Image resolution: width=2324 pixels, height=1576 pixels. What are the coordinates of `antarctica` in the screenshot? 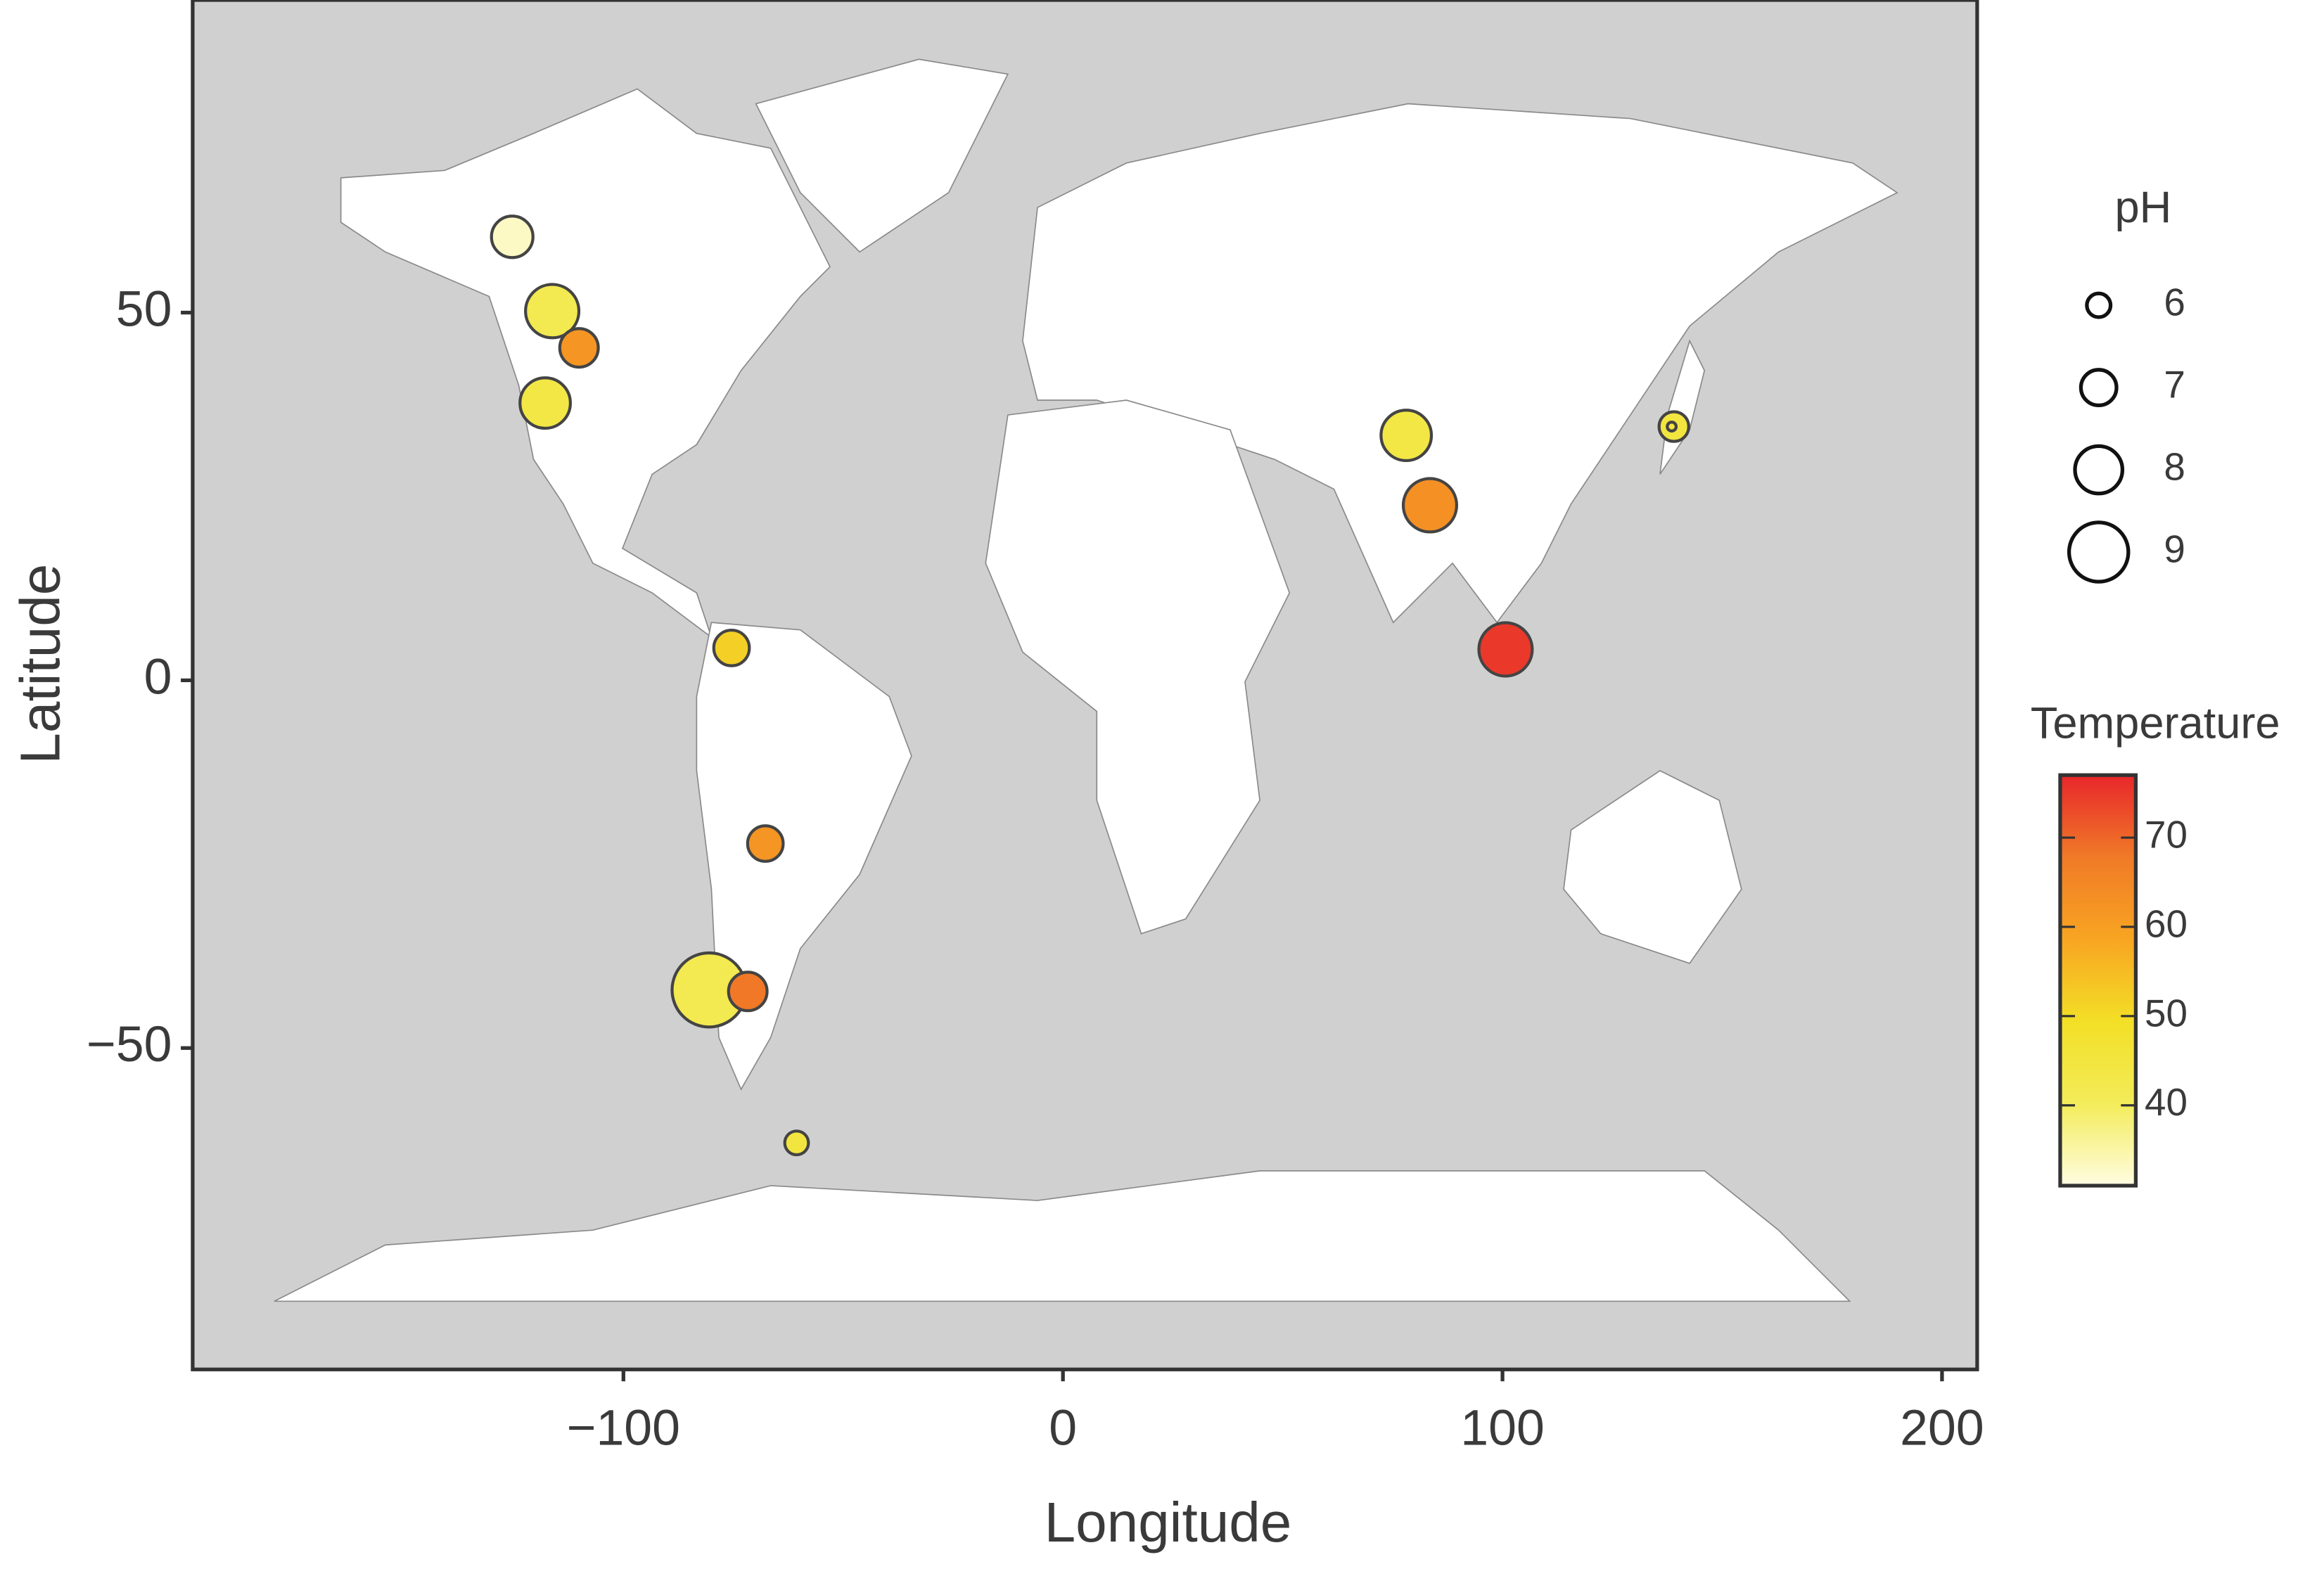 It's located at (1062, 1236).